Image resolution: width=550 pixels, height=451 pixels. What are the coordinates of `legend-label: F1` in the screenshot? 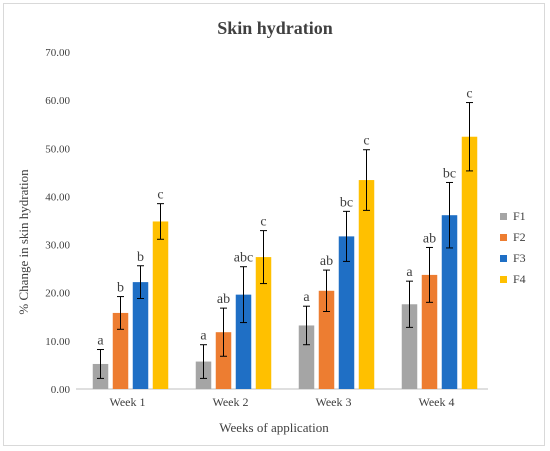 It's located at (519, 216).